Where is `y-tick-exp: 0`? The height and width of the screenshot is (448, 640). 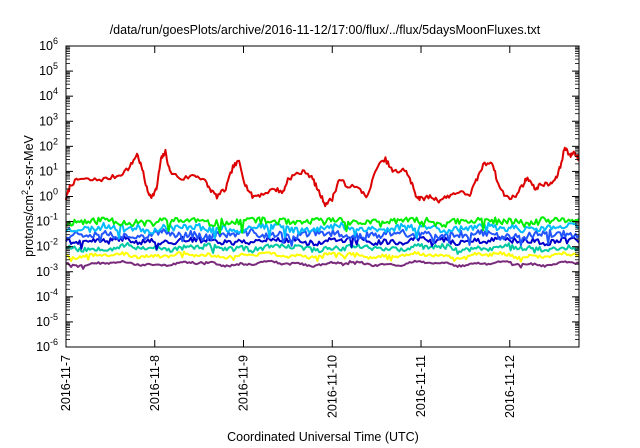
y-tick-exp: 0 is located at coordinates (55, 192).